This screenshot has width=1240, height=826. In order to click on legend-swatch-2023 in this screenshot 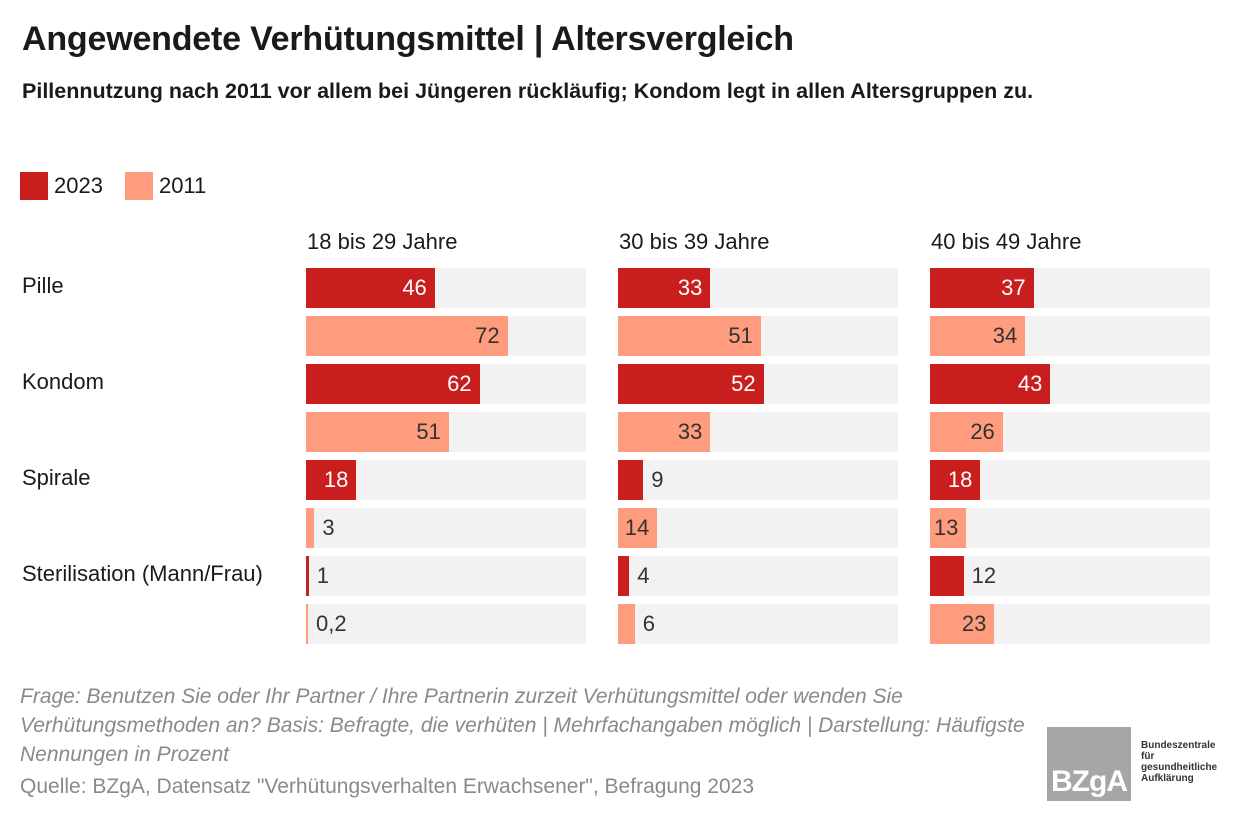, I will do `click(34, 186)`.